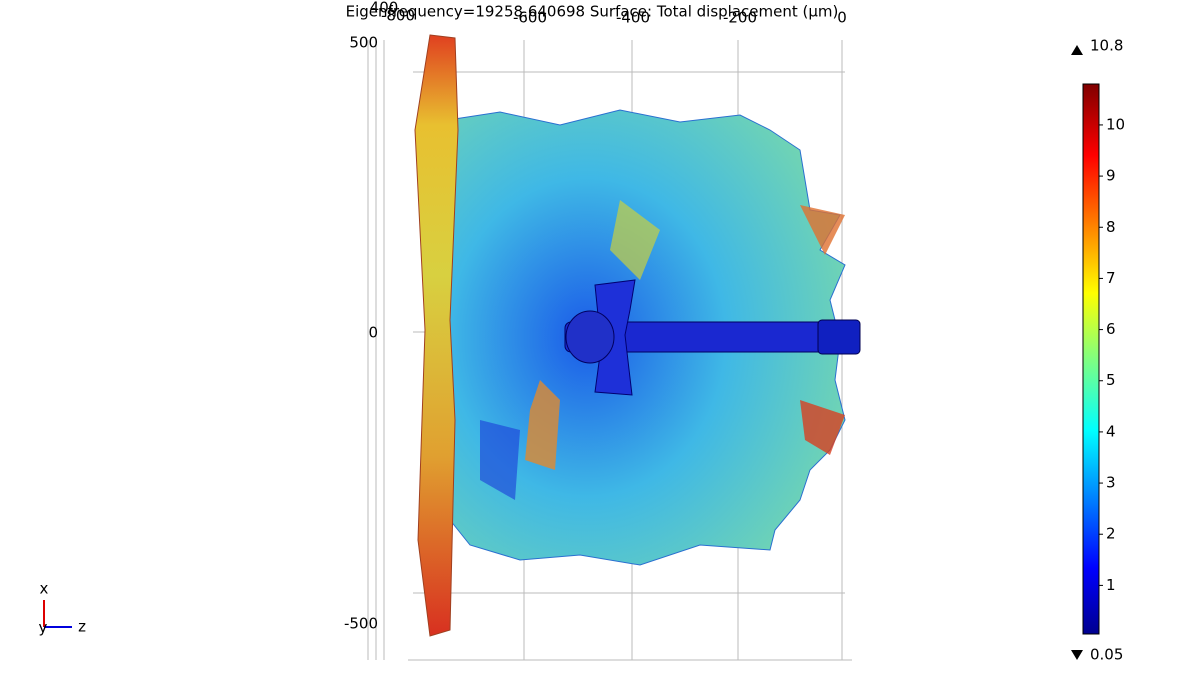 This screenshot has width=1189, height=676. Describe the element at coordinates (82, 627) in the screenshot. I see `triad-label: z` at that location.